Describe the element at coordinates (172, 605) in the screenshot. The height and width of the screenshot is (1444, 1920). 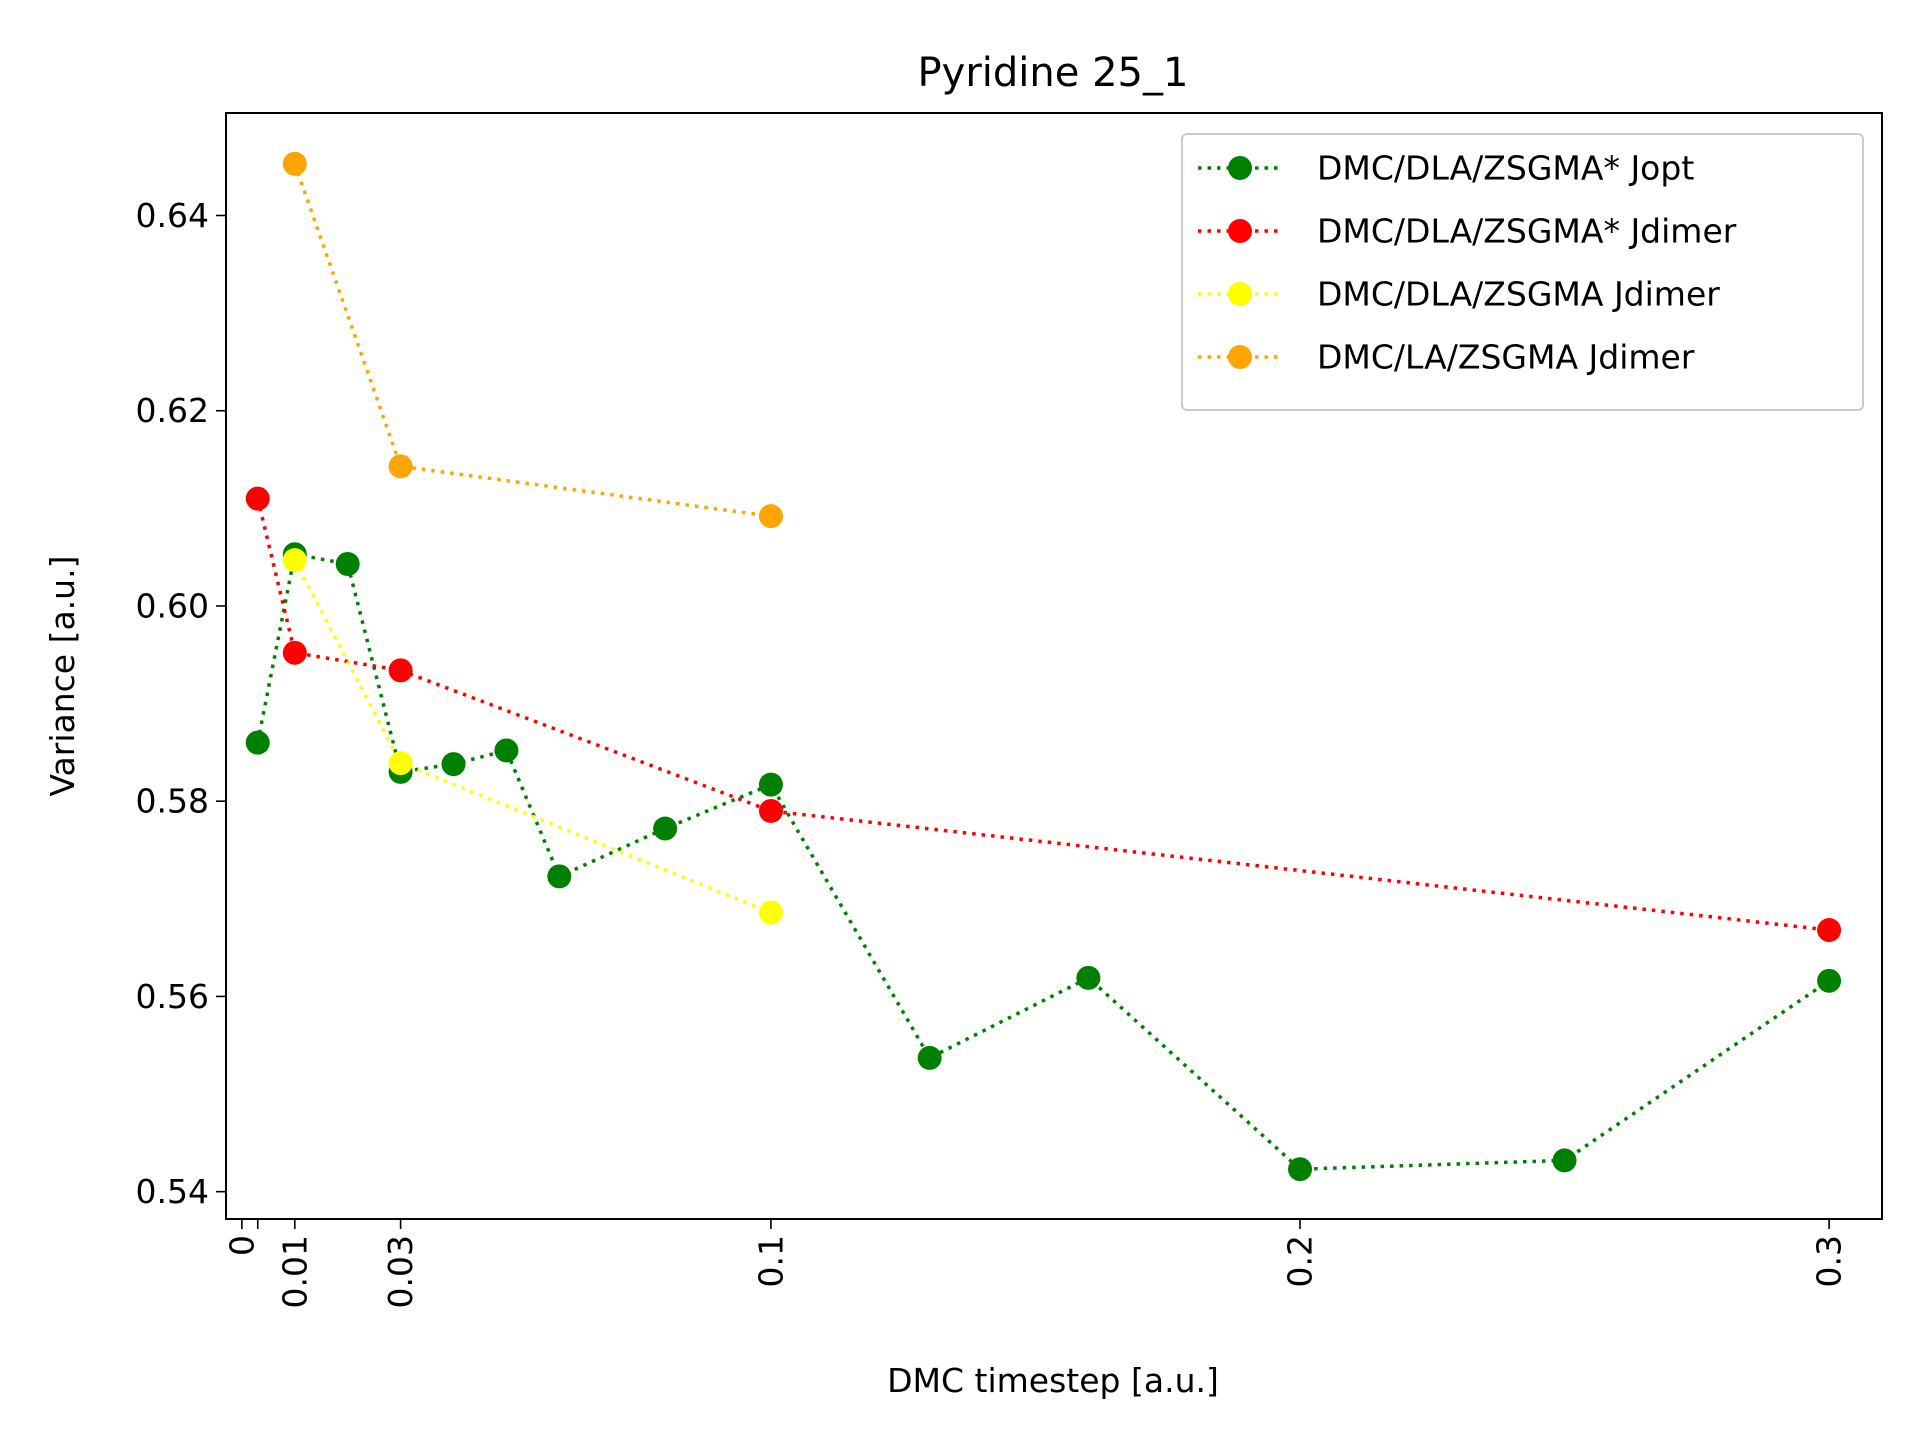
I see `y-tick-label-4: 0.60` at that location.